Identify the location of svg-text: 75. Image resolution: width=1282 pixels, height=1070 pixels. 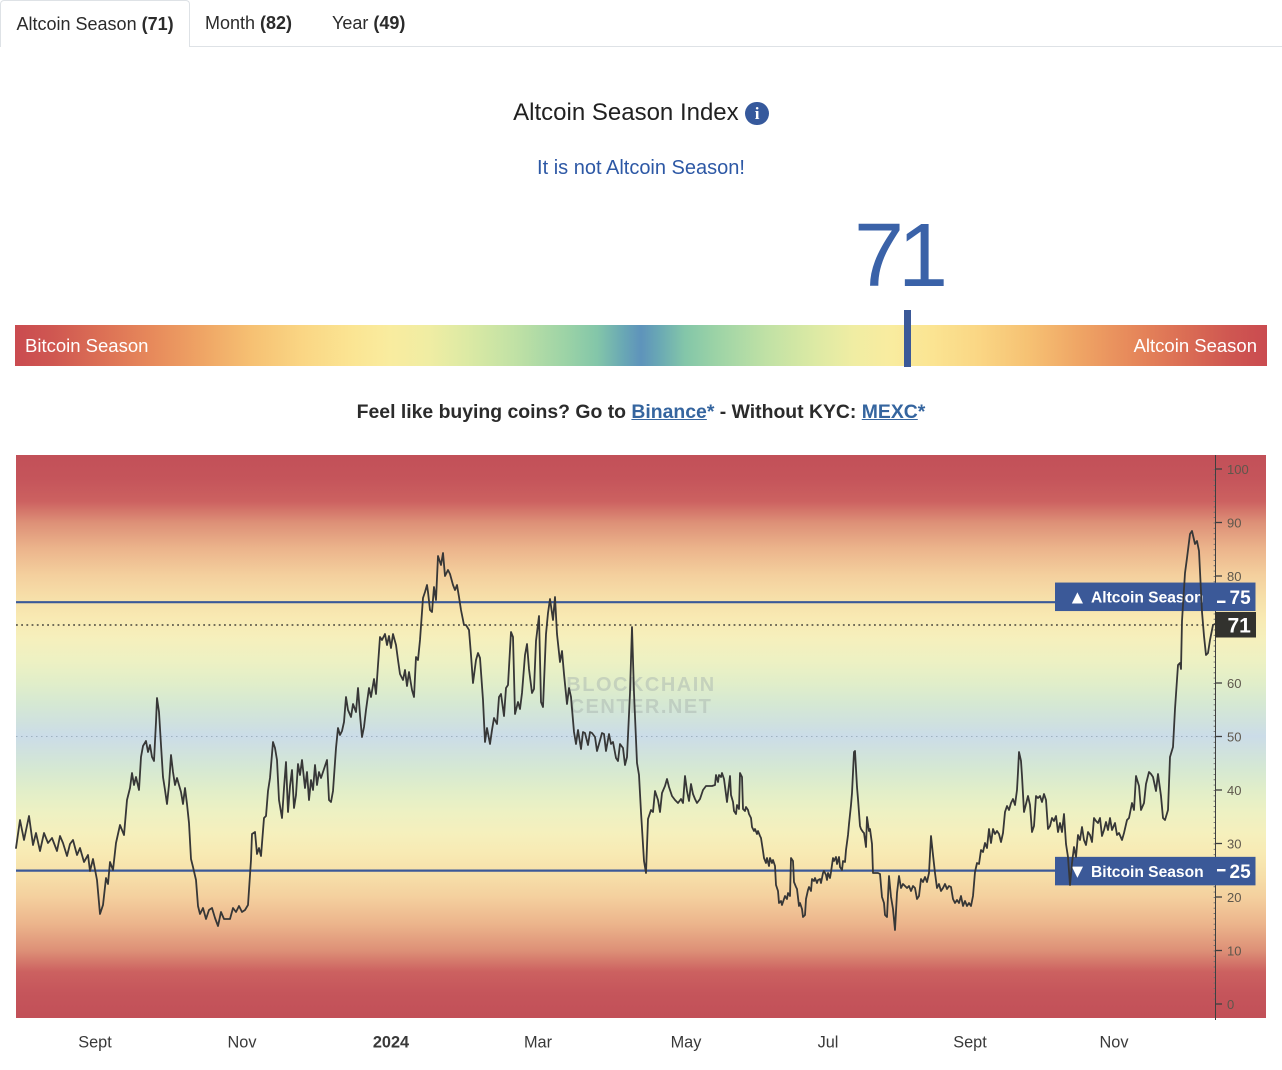
(1241, 598).